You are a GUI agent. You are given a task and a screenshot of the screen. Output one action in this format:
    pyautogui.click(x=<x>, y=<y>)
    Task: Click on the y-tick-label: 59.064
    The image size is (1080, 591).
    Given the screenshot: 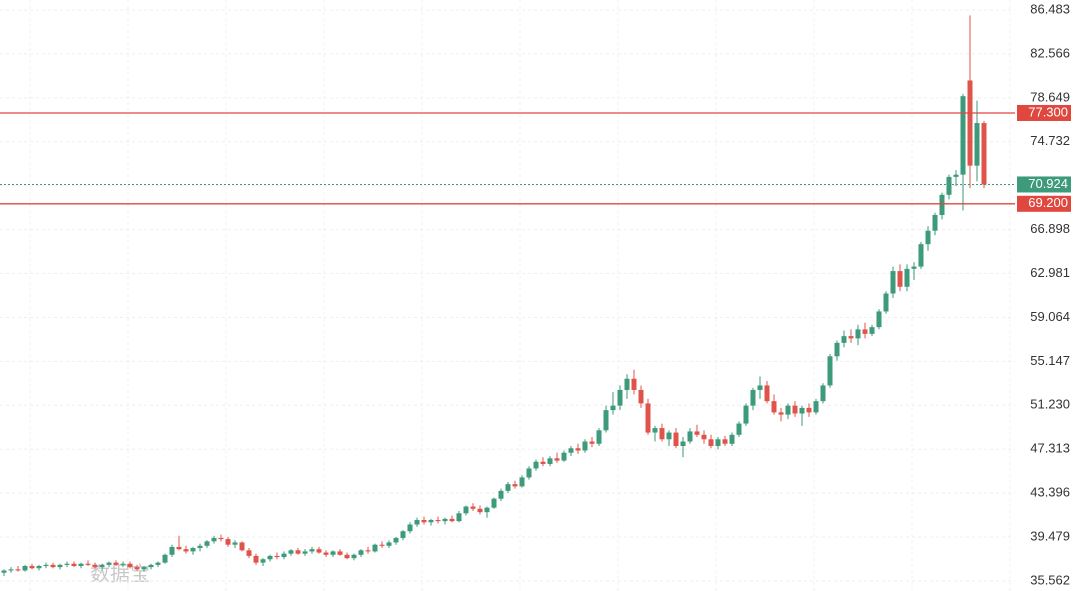 What is the action you would take?
    pyautogui.click(x=1050, y=316)
    